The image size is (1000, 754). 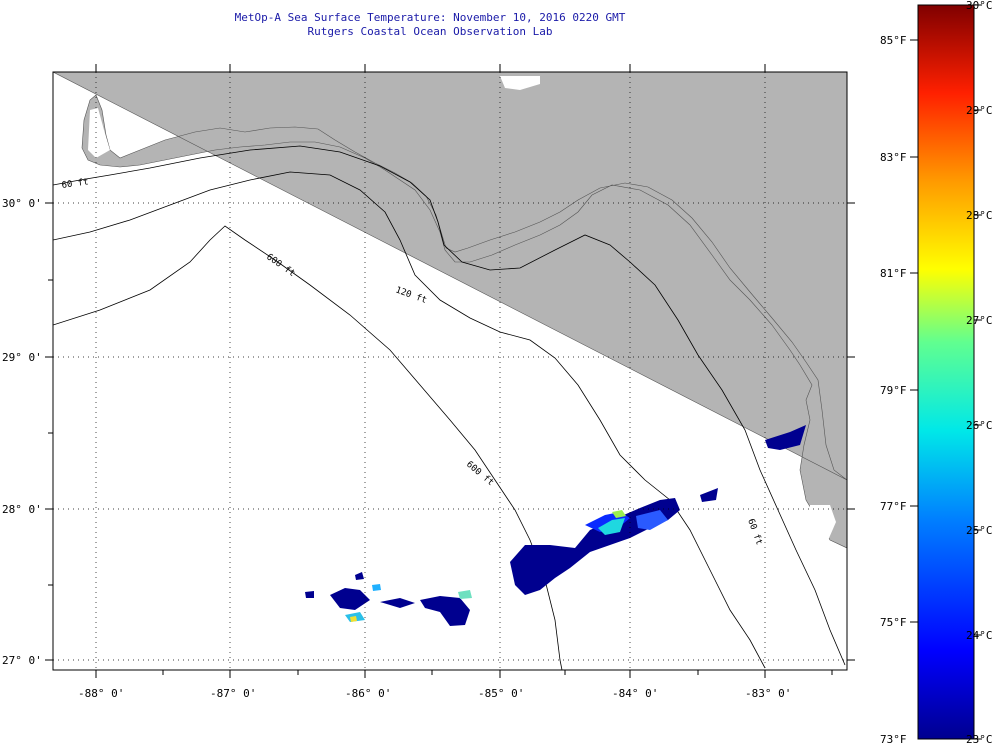 What do you see at coordinates (979, 635) in the screenshot?
I see `colorbar-c-label: 24°C` at bounding box center [979, 635].